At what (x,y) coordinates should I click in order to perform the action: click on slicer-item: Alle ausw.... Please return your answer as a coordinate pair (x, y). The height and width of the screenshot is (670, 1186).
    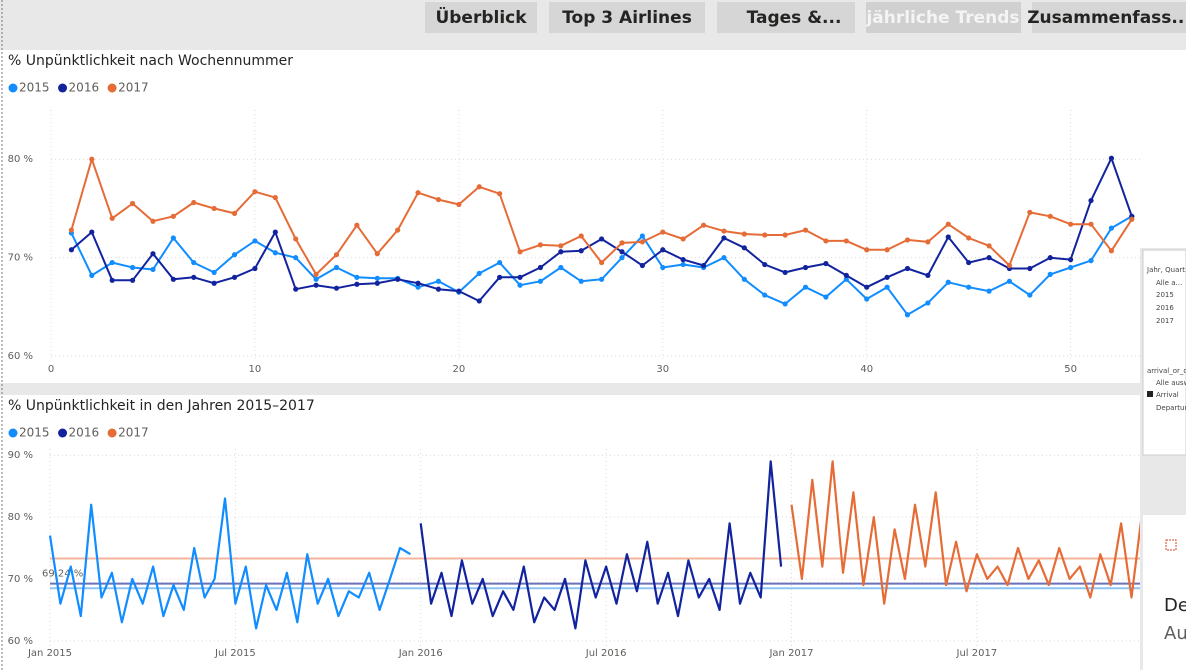
    Looking at the image, I should click on (1171, 383).